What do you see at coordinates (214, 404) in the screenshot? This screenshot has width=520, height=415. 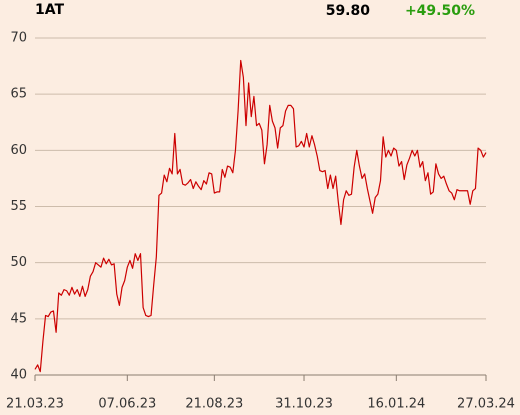 I see `x-tick-label: 21.08.23` at bounding box center [214, 404].